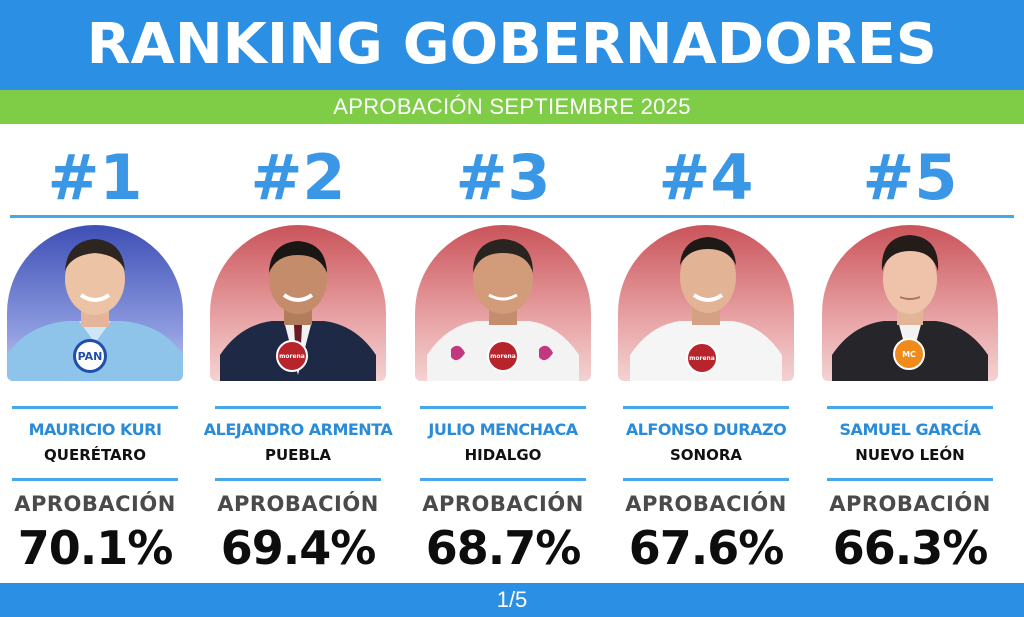 This screenshot has height=617, width=1024. I want to click on page-title: RANKING GOBERNADORES, so click(512, 44).